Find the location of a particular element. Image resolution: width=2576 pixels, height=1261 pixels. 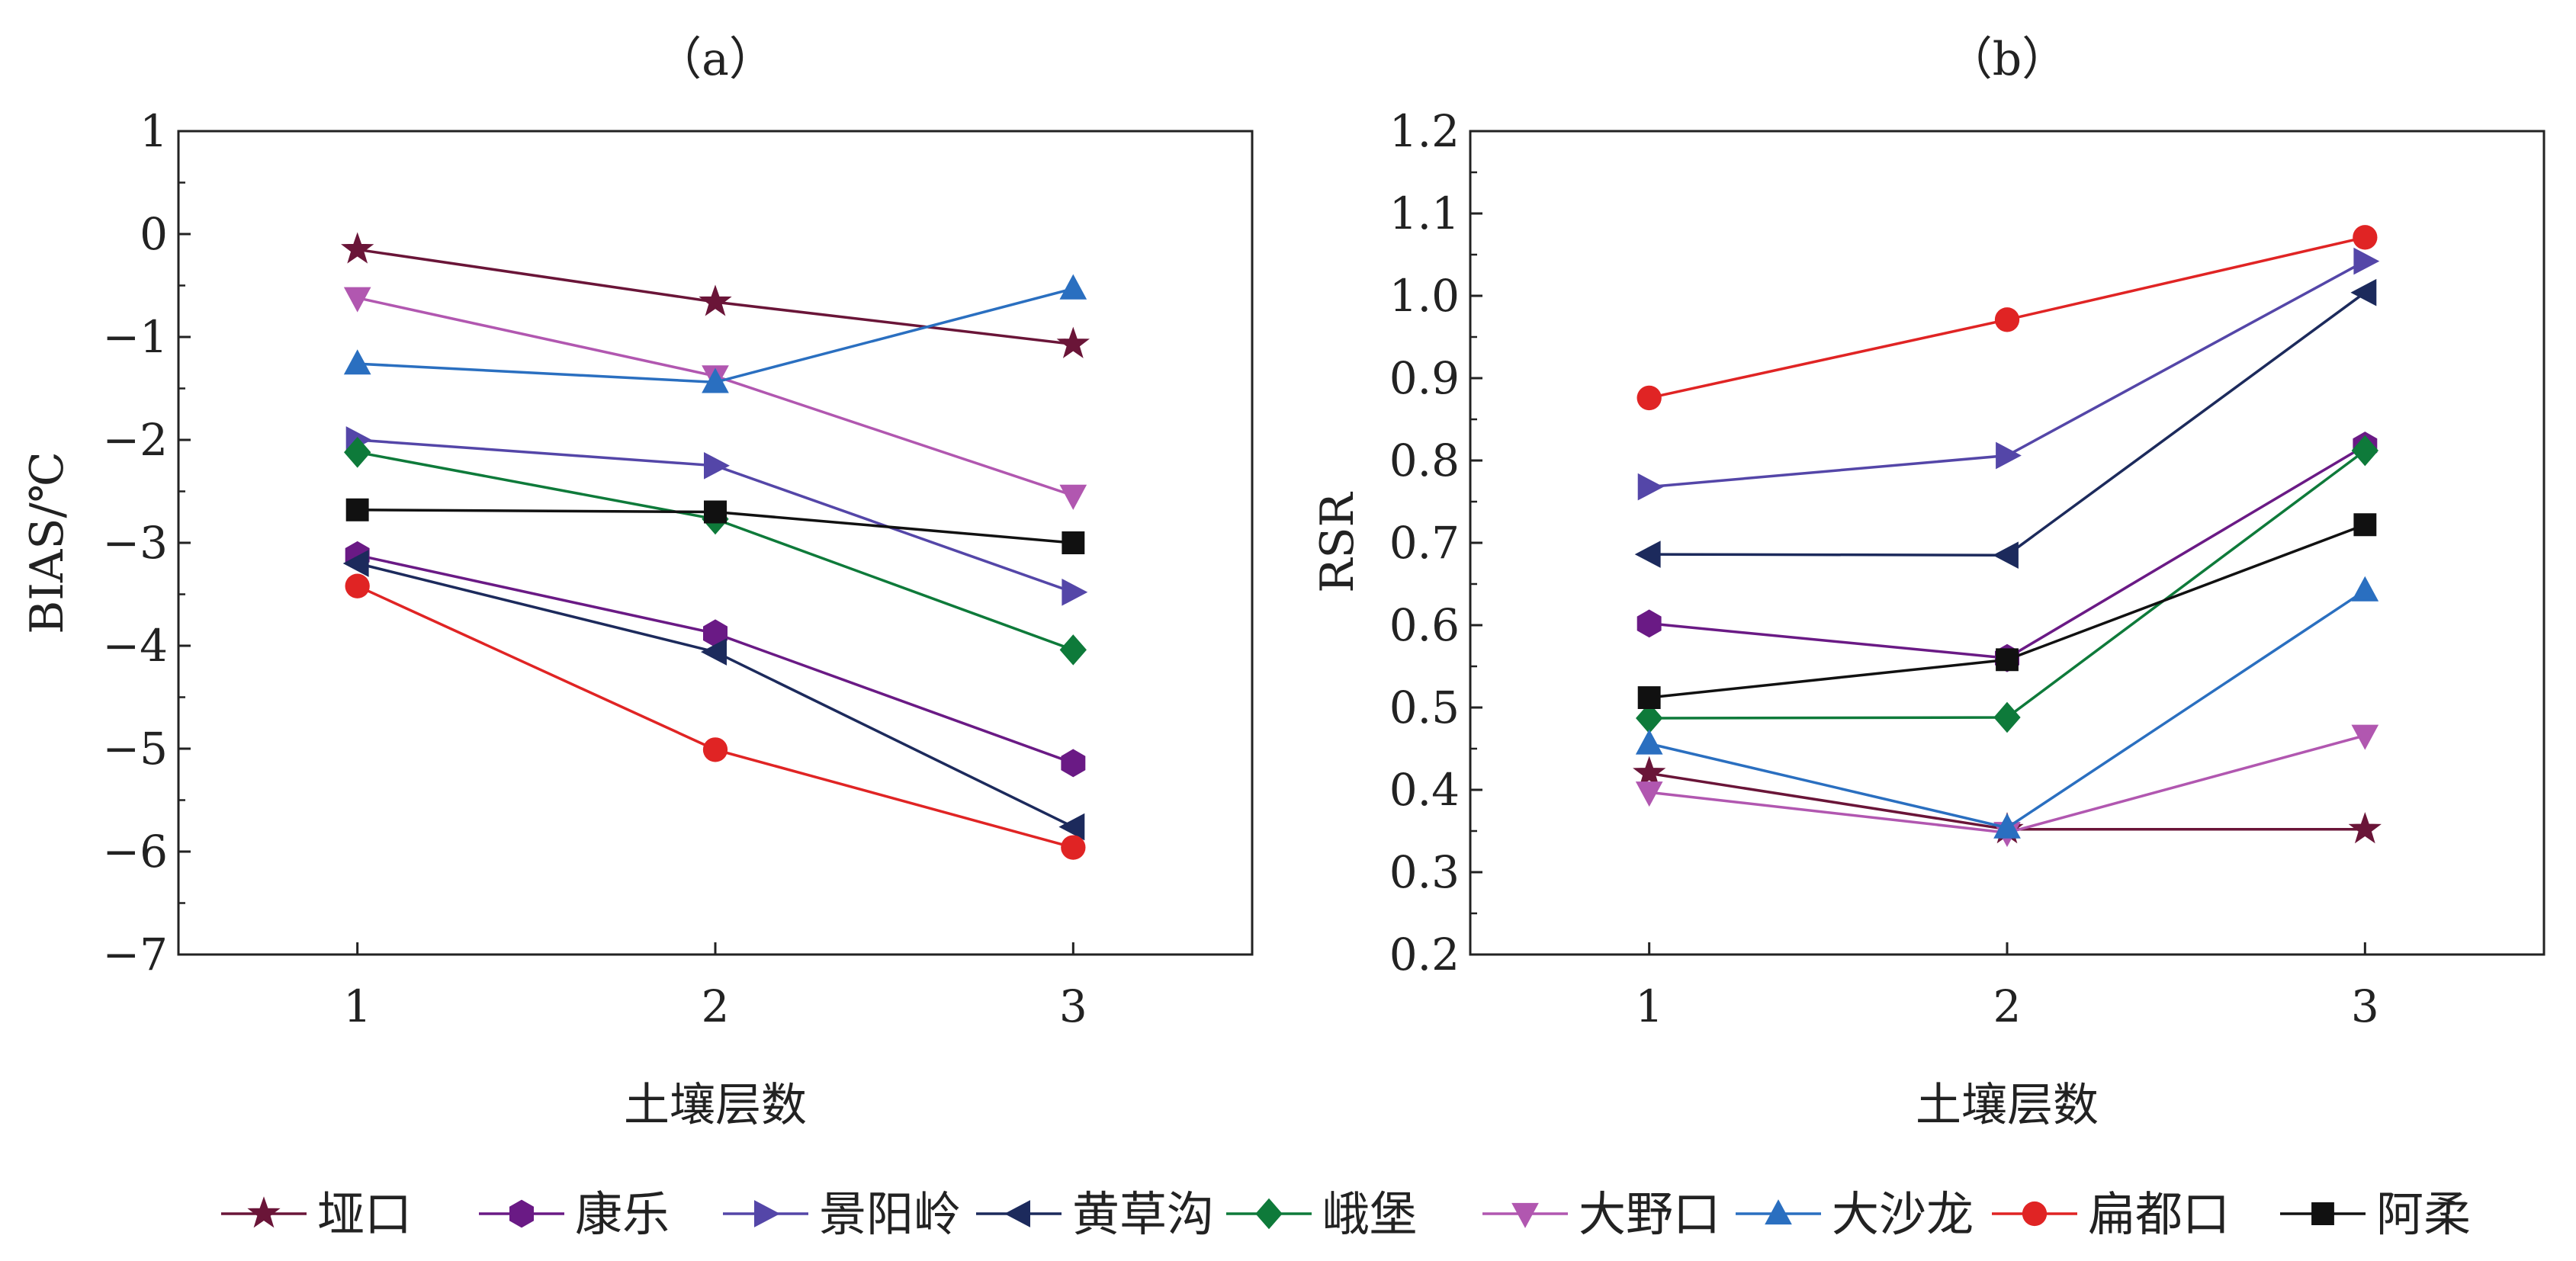

y-tick-label: −2 is located at coordinates (136, 440).